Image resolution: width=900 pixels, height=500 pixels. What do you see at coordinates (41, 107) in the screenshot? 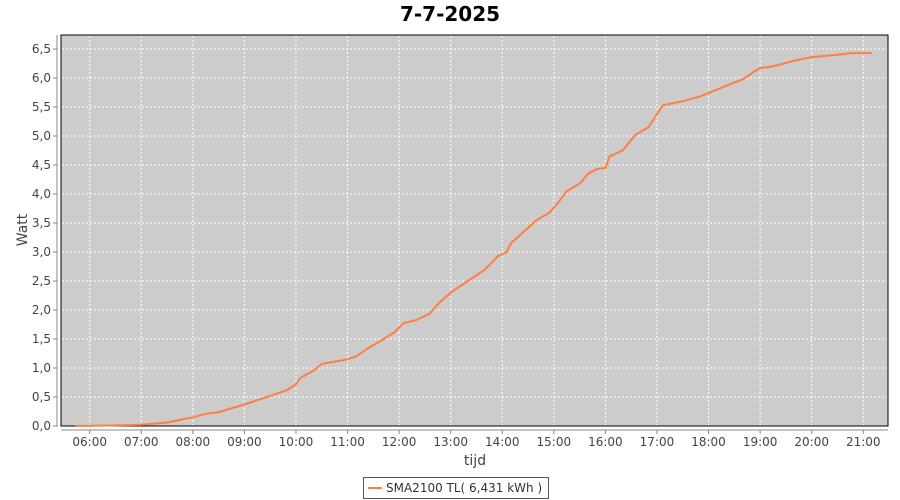
I see `y-tick-label: 5,5` at bounding box center [41, 107].